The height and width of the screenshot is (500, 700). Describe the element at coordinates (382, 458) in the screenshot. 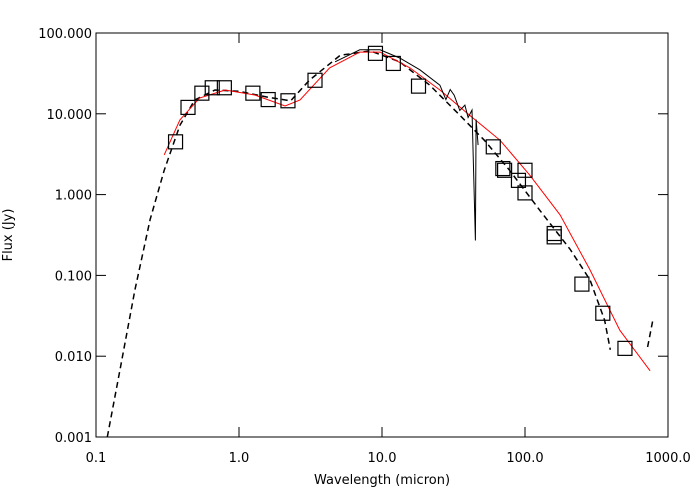

I see `x-tick-label: 10.0` at that location.